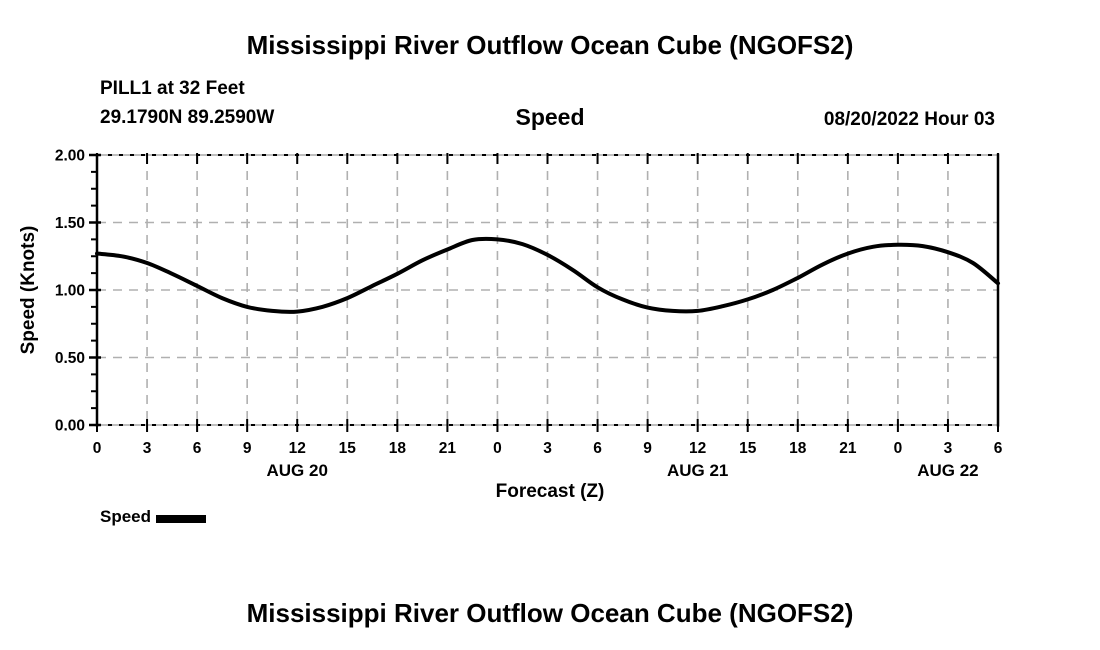  I want to click on station-name: PILL1 at 32 Feet, so click(172, 88).